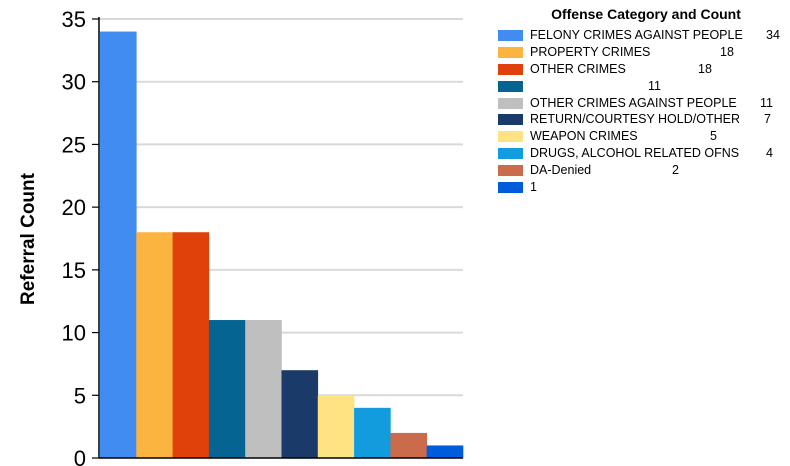 The image size is (790, 466). I want to click on legend-label: WEAPON CRIMES, so click(584, 136).